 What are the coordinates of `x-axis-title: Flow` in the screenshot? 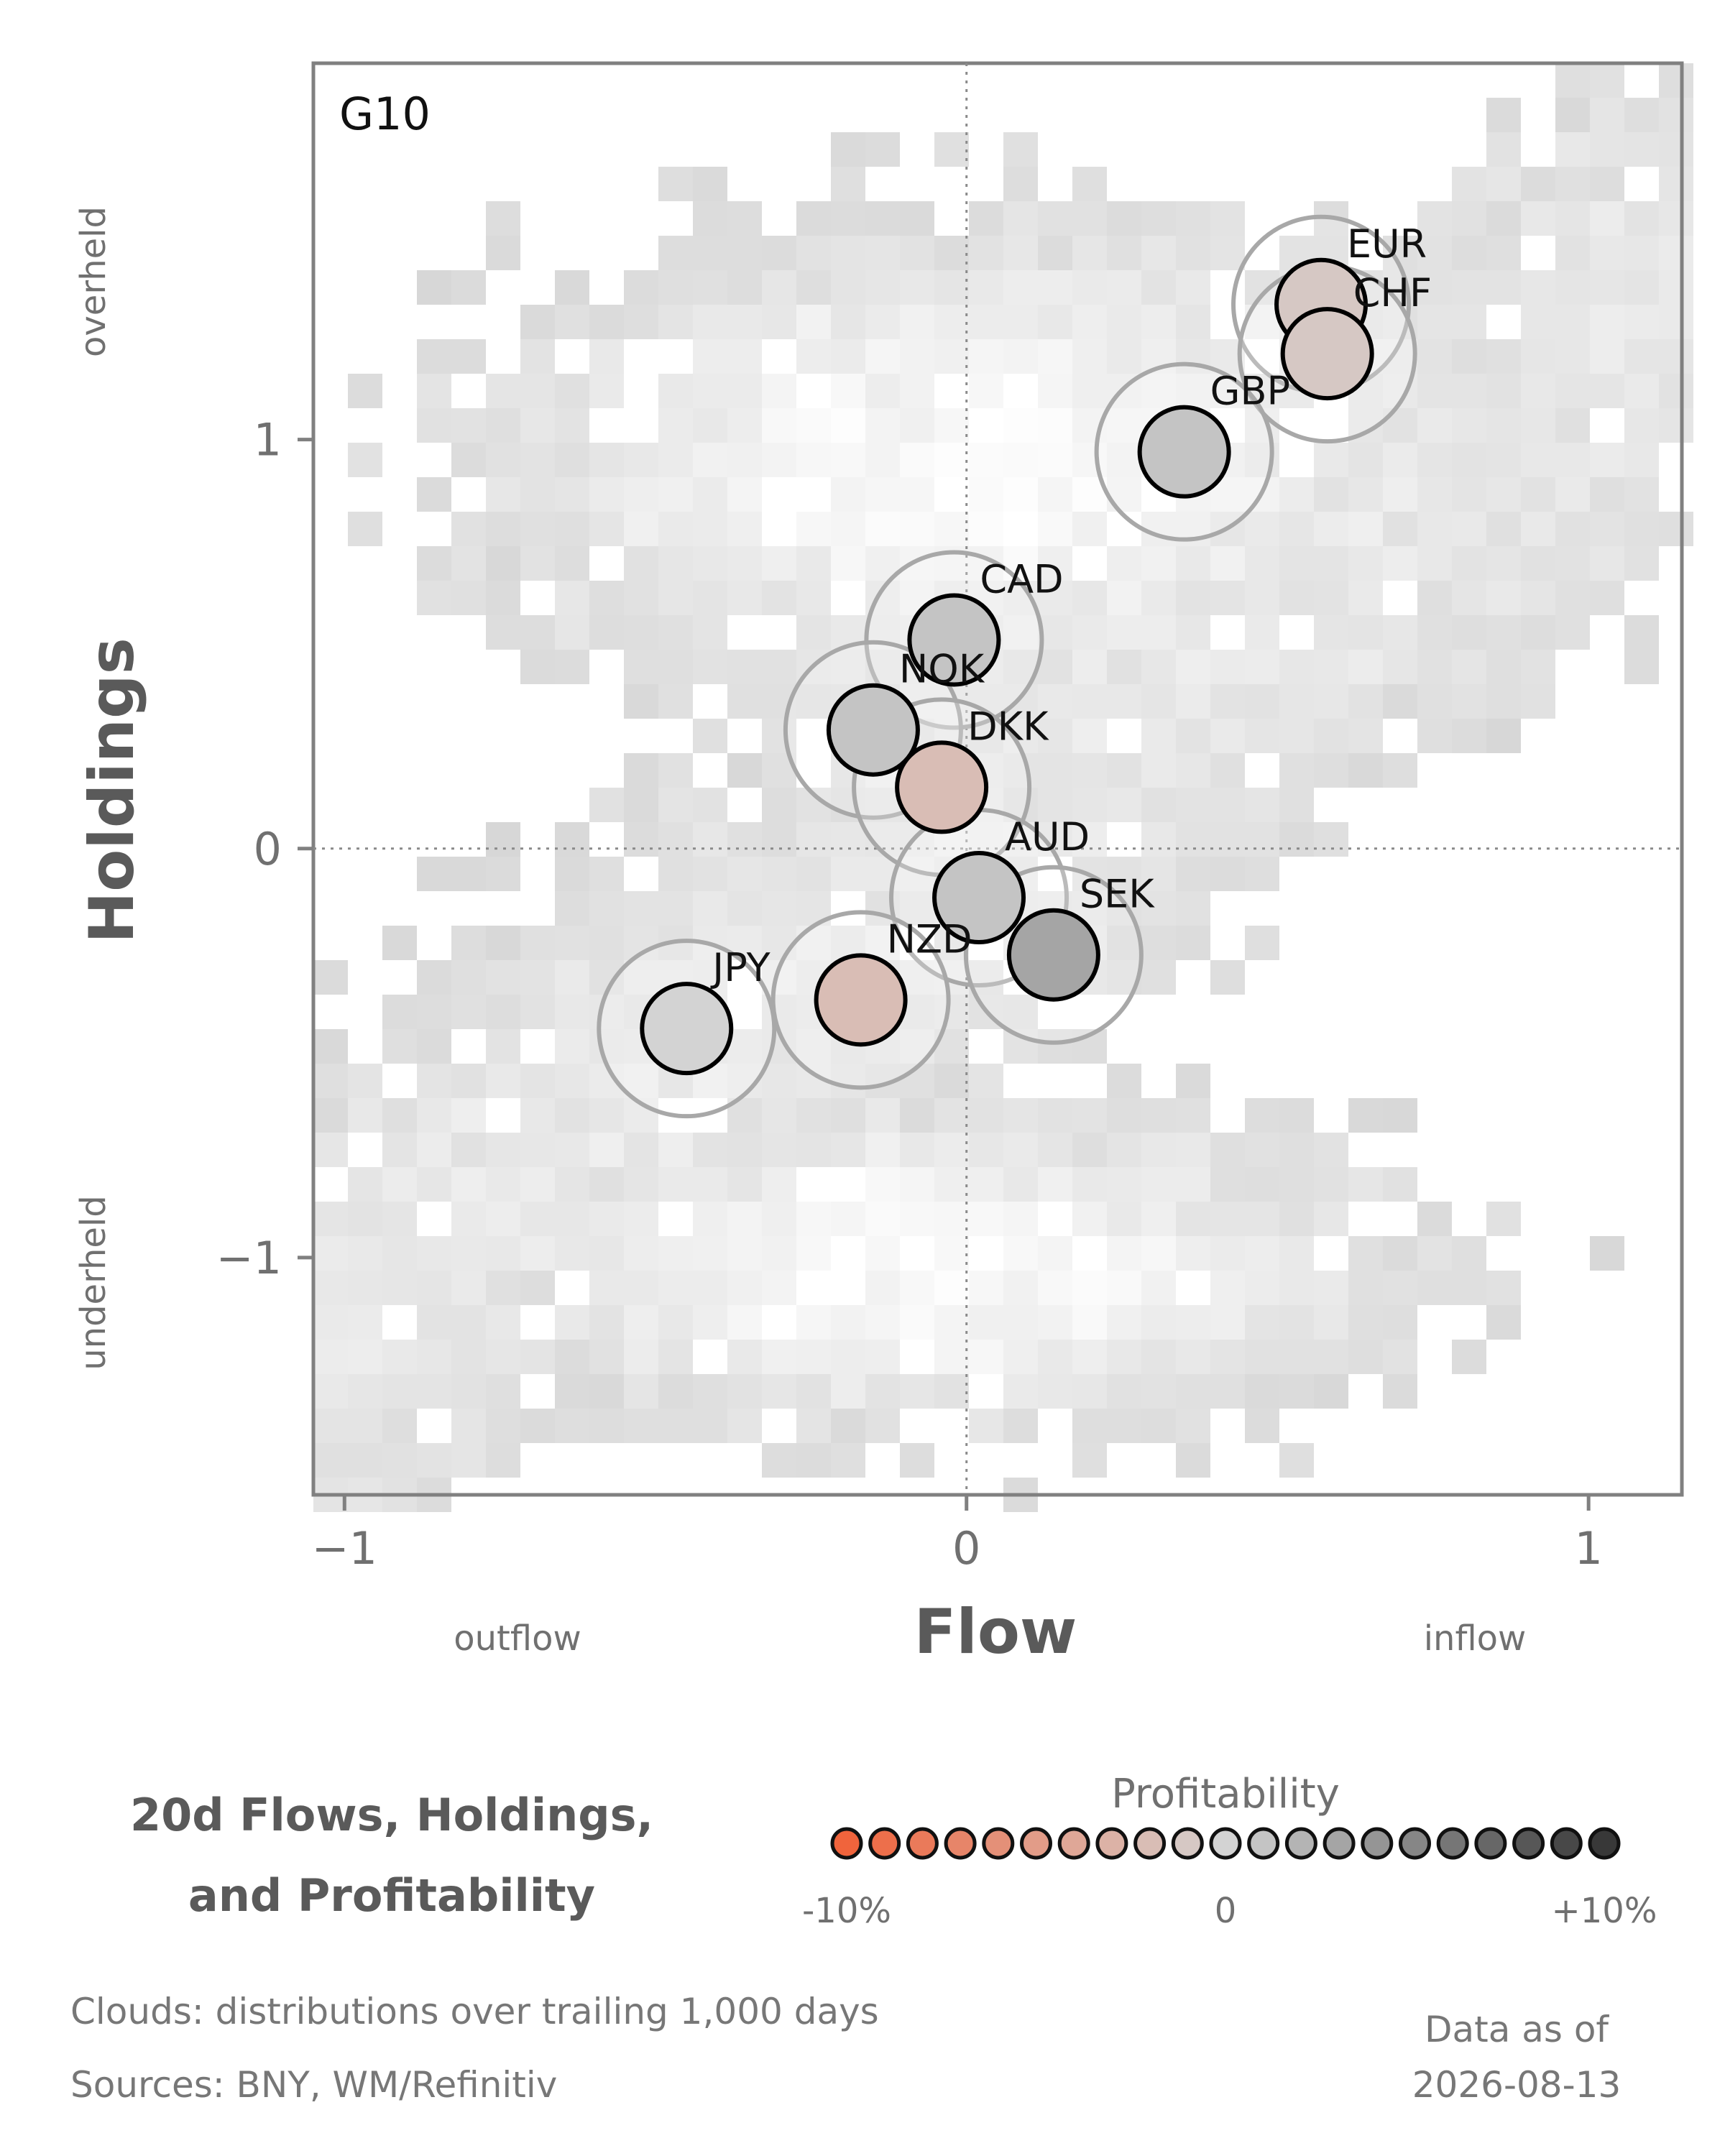 It's located at (995, 1632).